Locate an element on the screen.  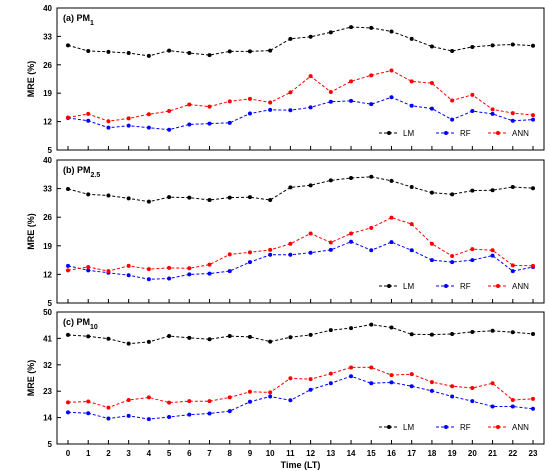
panel-title: (c) PM10 is located at coordinates (80, 324).